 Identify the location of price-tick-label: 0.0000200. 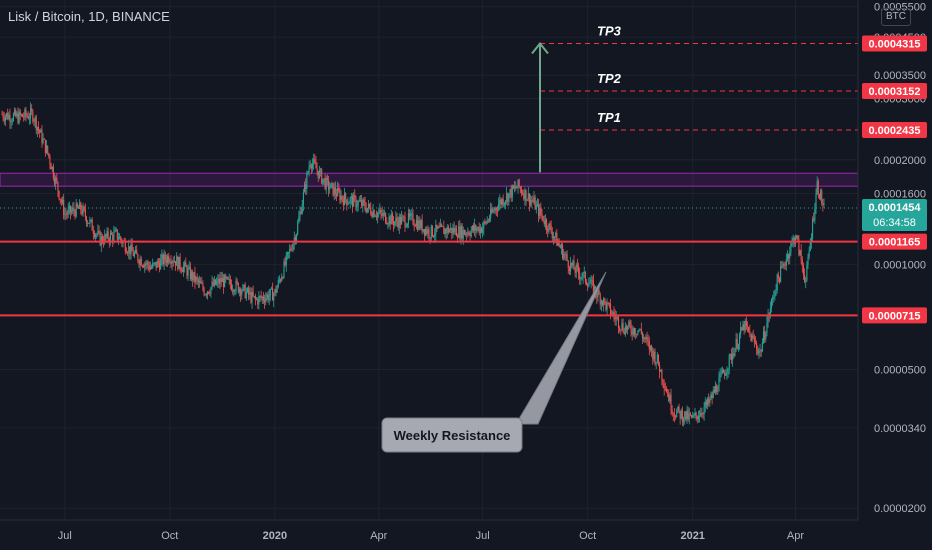
(900, 509).